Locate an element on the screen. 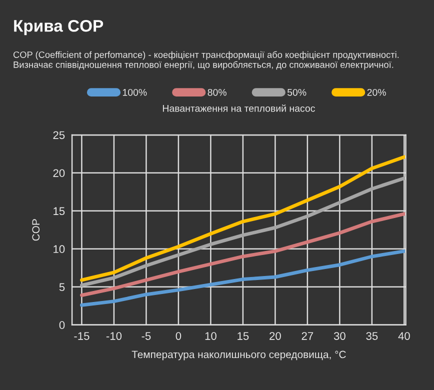 The width and height of the screenshot is (434, 390). x-tick-label: -15 is located at coordinates (82, 336).